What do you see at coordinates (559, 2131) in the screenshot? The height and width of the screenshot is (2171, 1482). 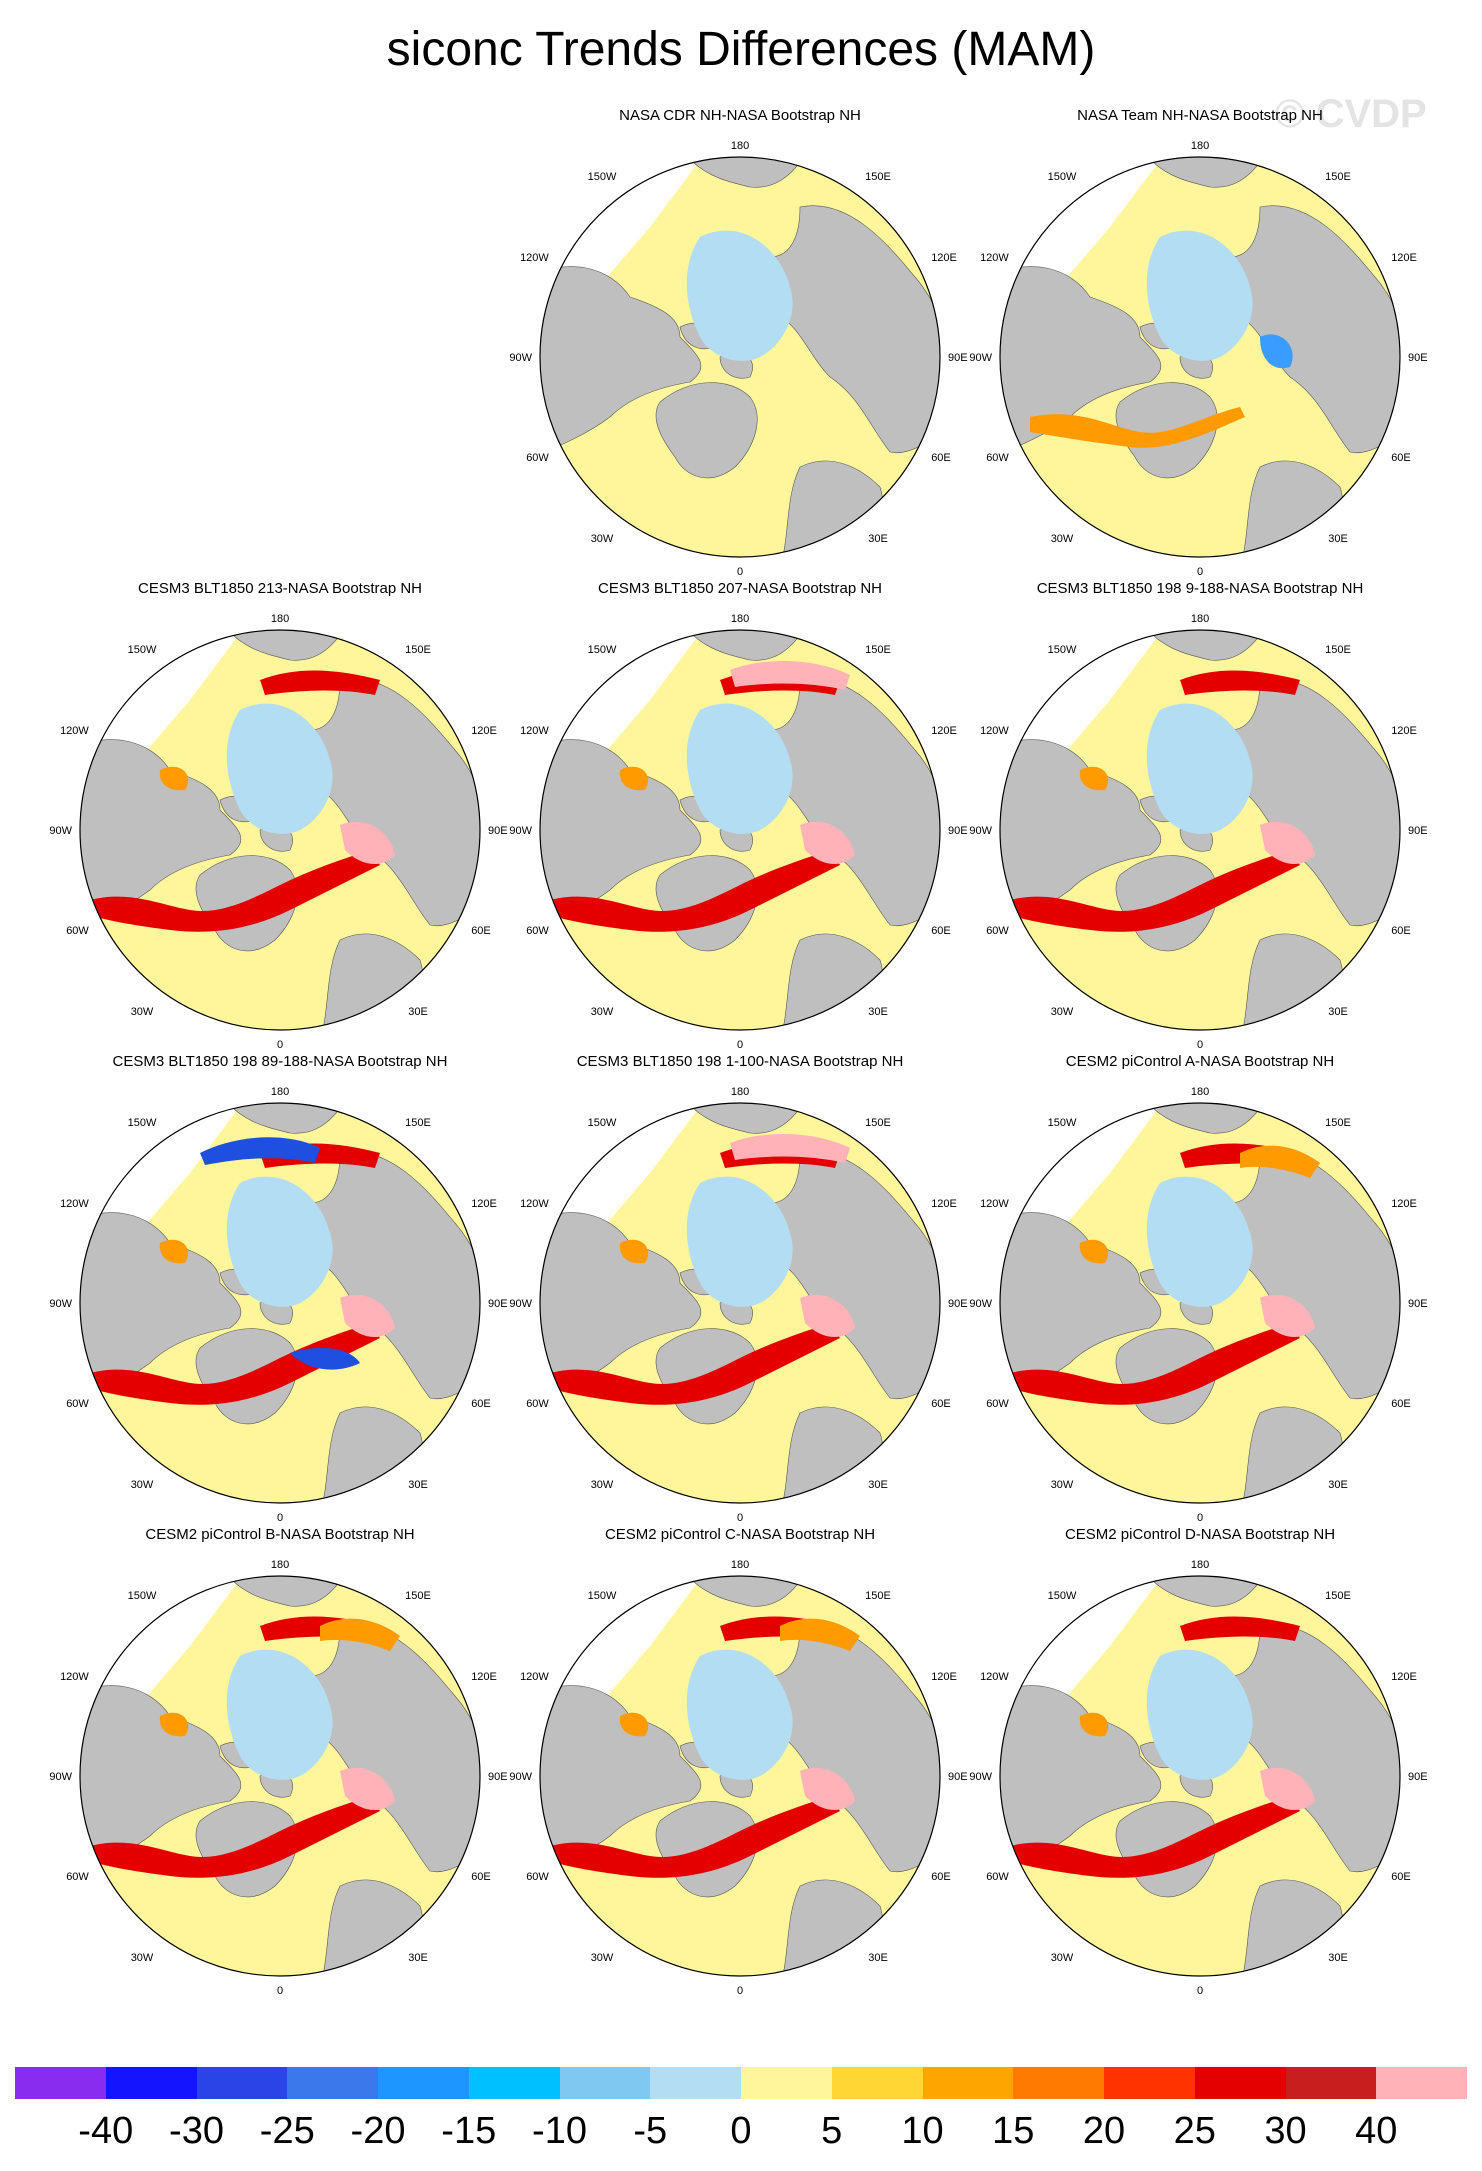 I see `colorbar-tick-label: -10` at bounding box center [559, 2131].